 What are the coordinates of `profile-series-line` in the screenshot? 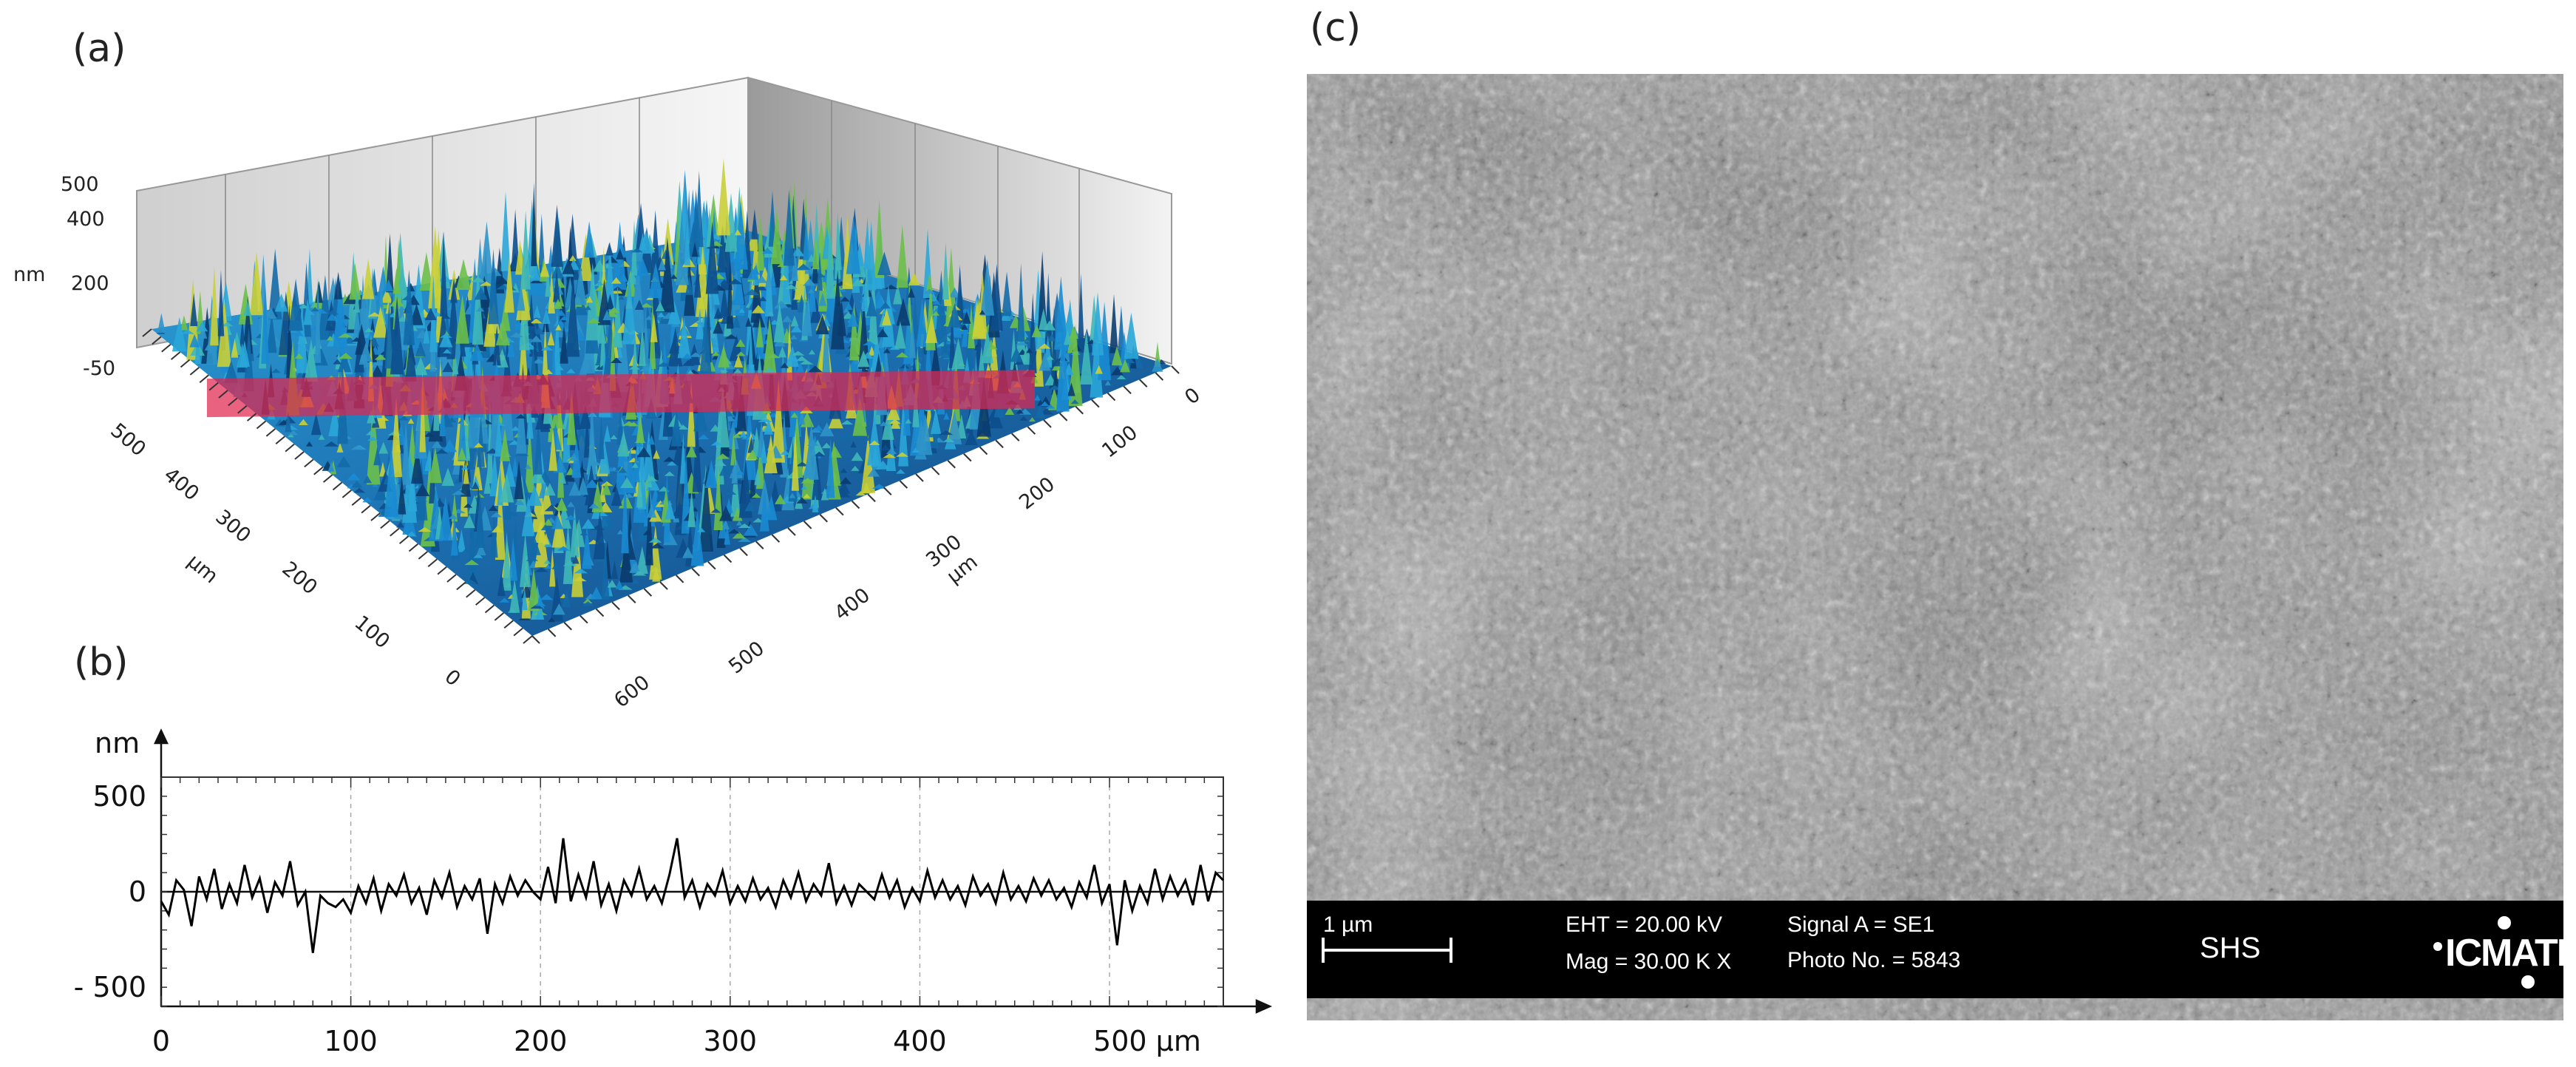 It's located at (692, 896).